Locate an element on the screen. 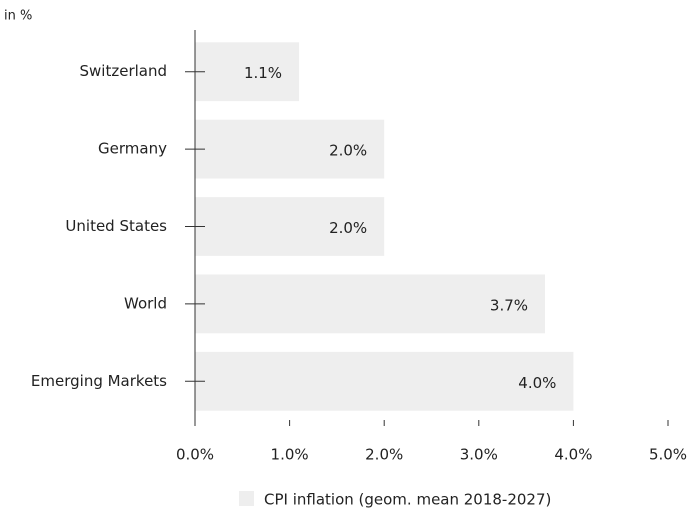  x-tick-label: 5.0% is located at coordinates (668, 455).